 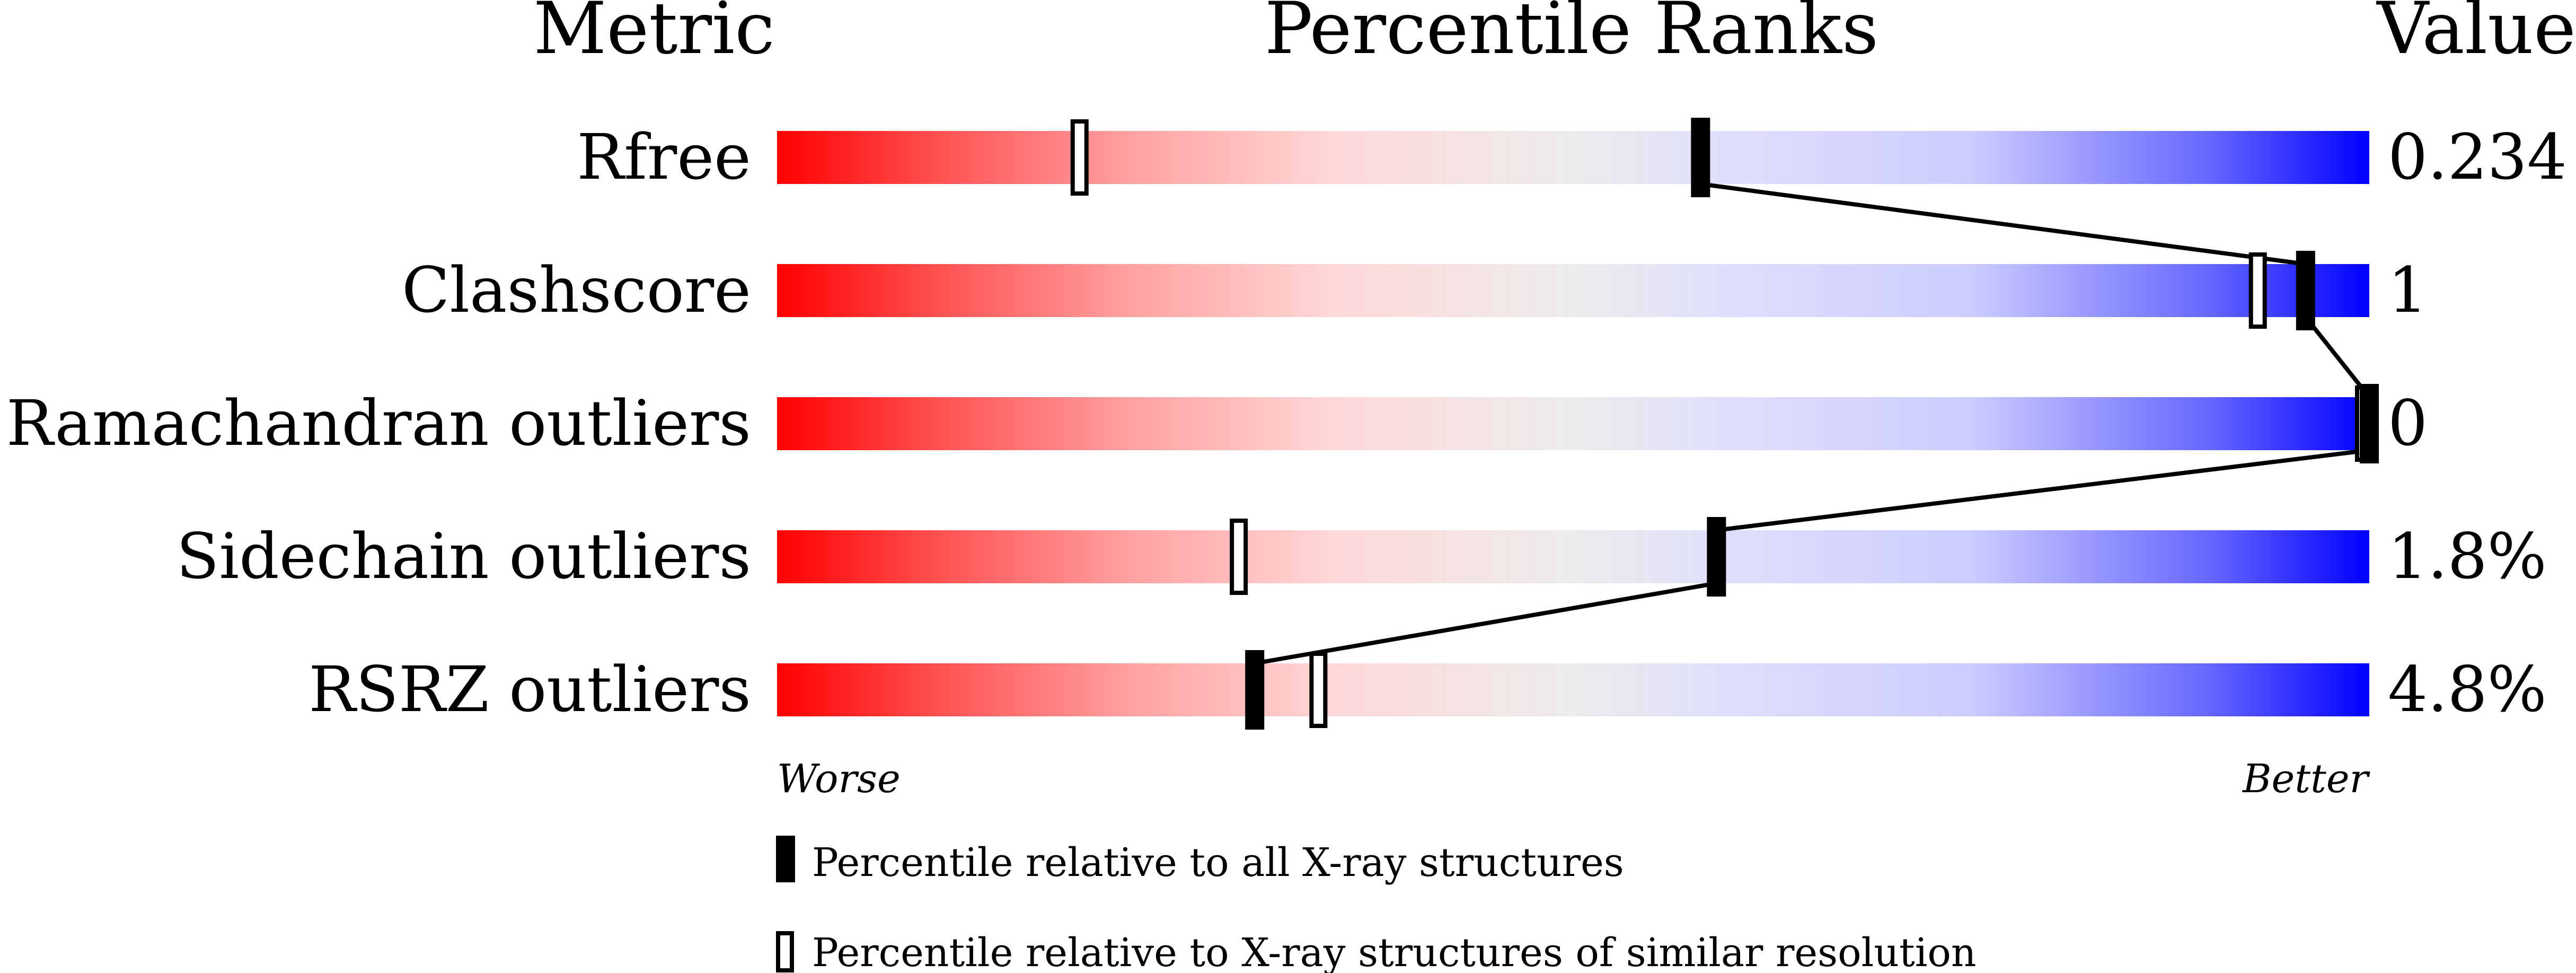 What do you see at coordinates (464, 556) in the screenshot?
I see `metric-label: Sidechain outliers` at bounding box center [464, 556].